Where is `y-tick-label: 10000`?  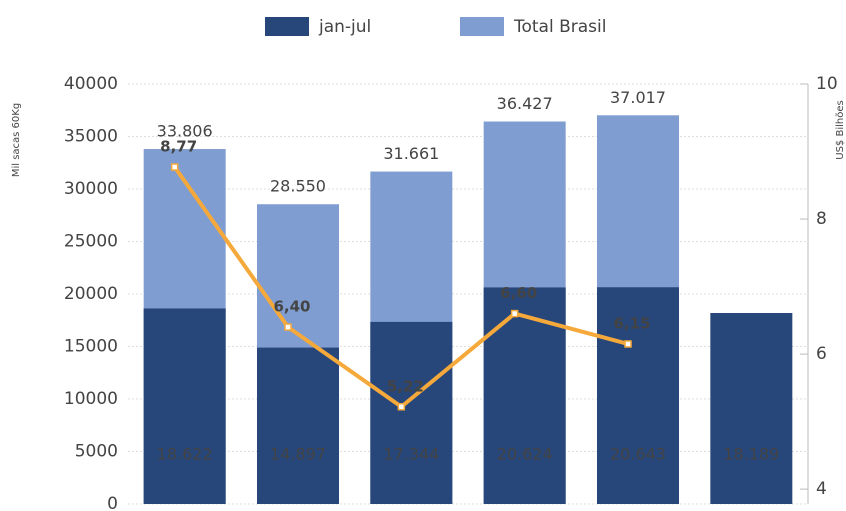 y-tick-label: 10000 is located at coordinates (91, 399).